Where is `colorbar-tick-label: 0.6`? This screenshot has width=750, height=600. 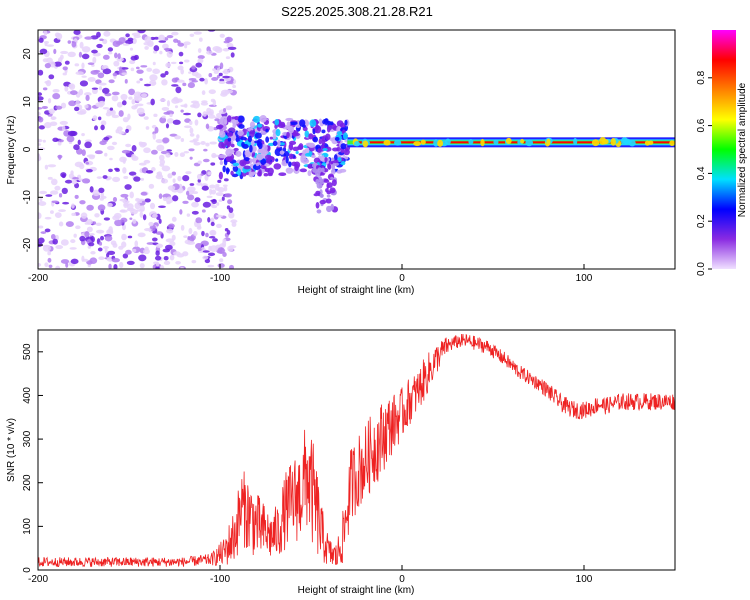 colorbar-tick-label: 0.6 is located at coordinates (701, 125).